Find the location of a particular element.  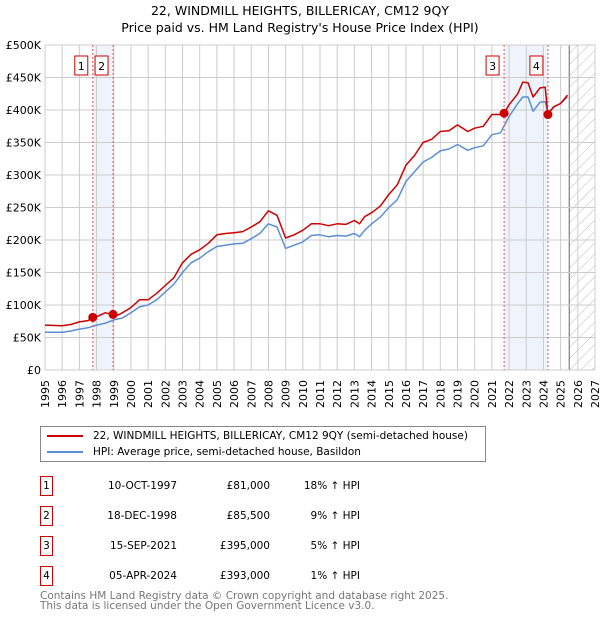

x-tick-label: 2025 is located at coordinates (561, 394).